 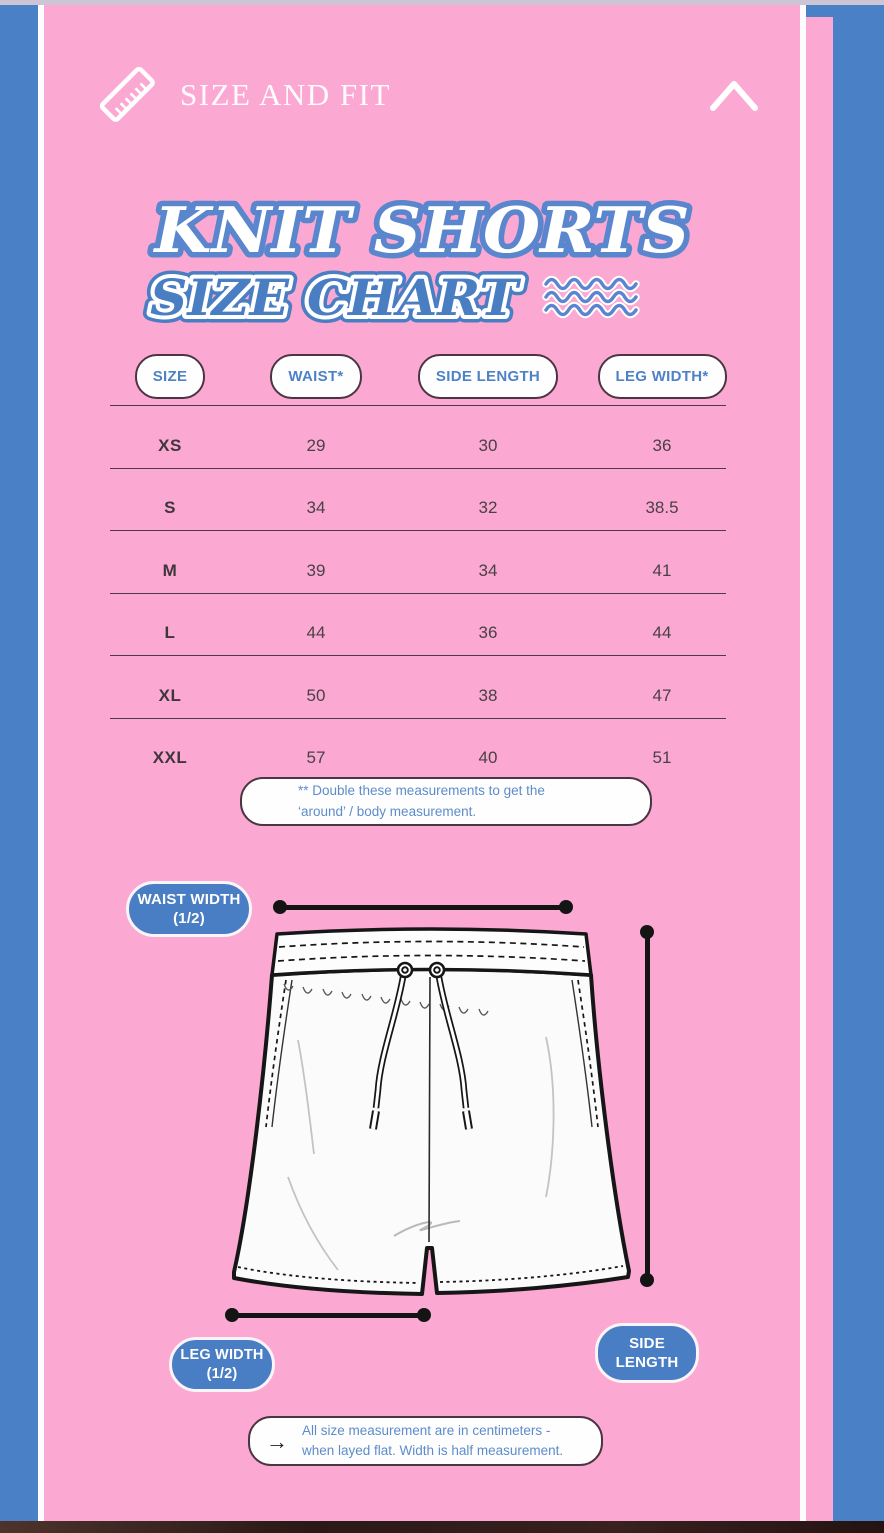 What do you see at coordinates (189, 899) in the screenshot?
I see `waist-width-label-text: WAIST WIDTH` at bounding box center [189, 899].